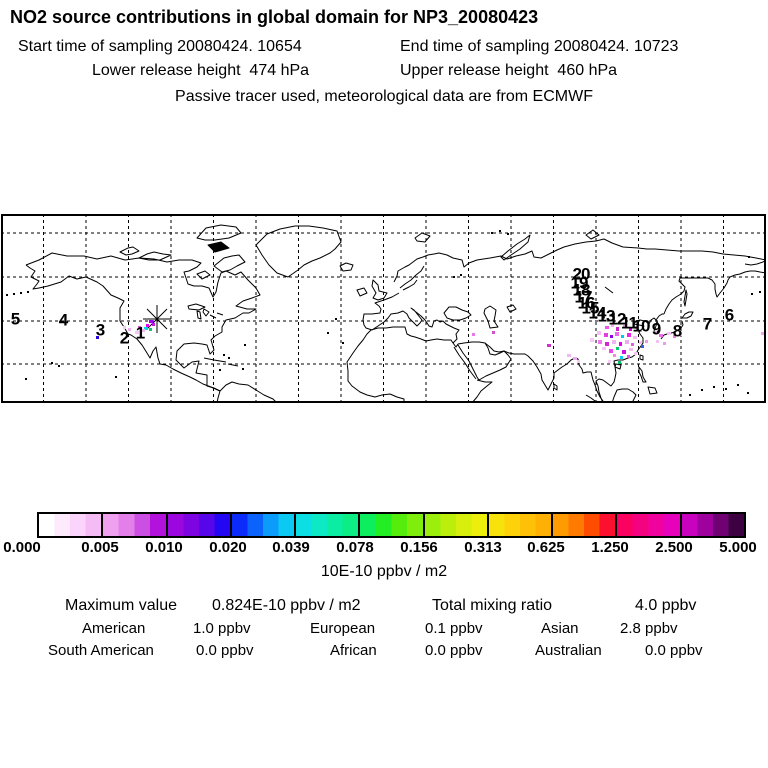  I want to click on stat-text: Total mixing ratio, so click(492, 605).